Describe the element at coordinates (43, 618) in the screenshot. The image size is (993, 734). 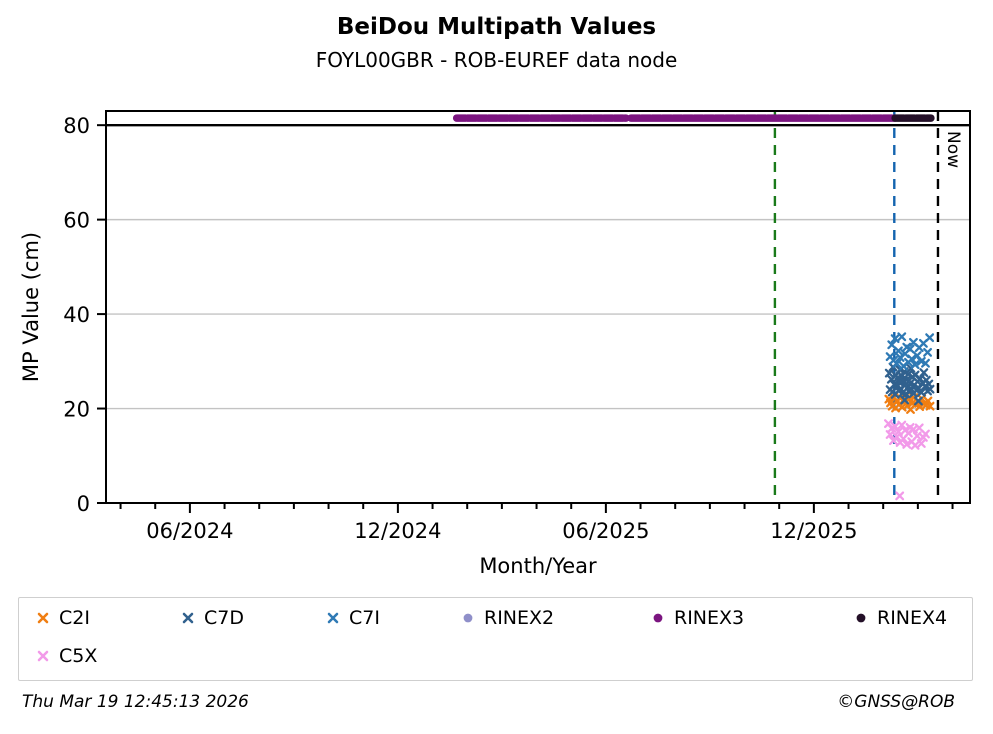
I see `c2i-marker-icon` at that location.